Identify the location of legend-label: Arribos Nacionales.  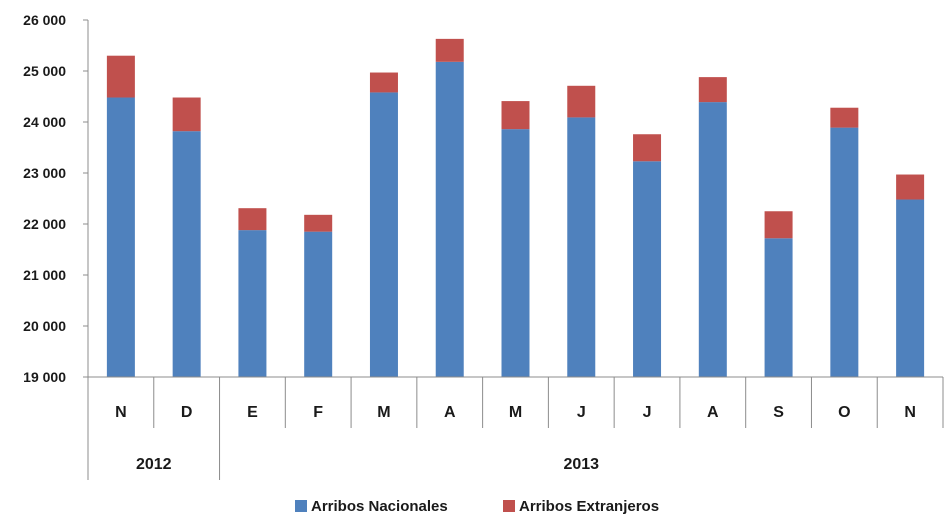
(379, 506).